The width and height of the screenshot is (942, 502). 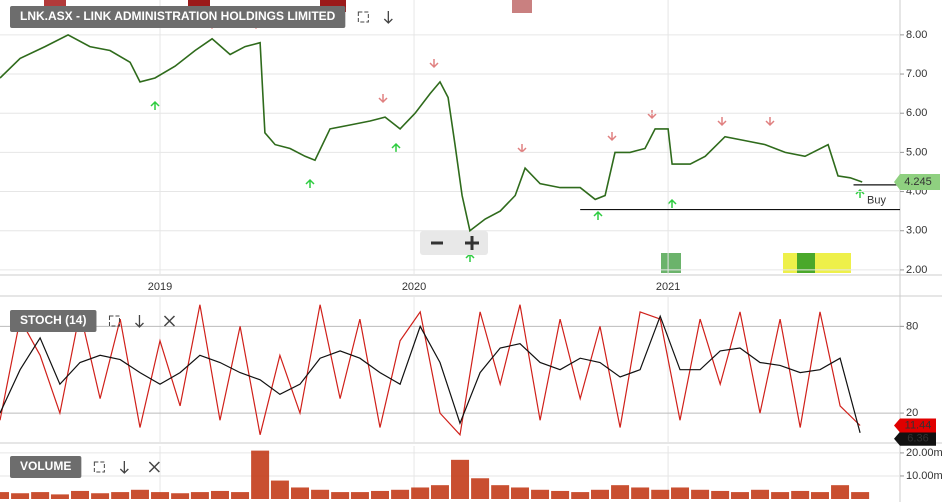 I want to click on zoom-controls, so click(x=454, y=243).